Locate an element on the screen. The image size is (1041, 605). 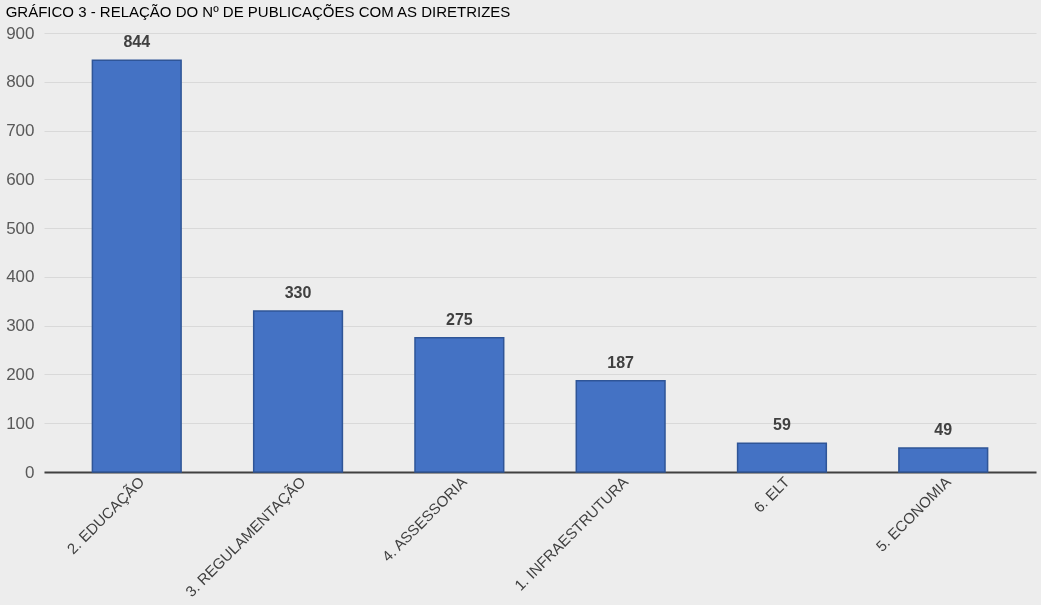
y-tick-label: 400 is located at coordinates (20, 277).